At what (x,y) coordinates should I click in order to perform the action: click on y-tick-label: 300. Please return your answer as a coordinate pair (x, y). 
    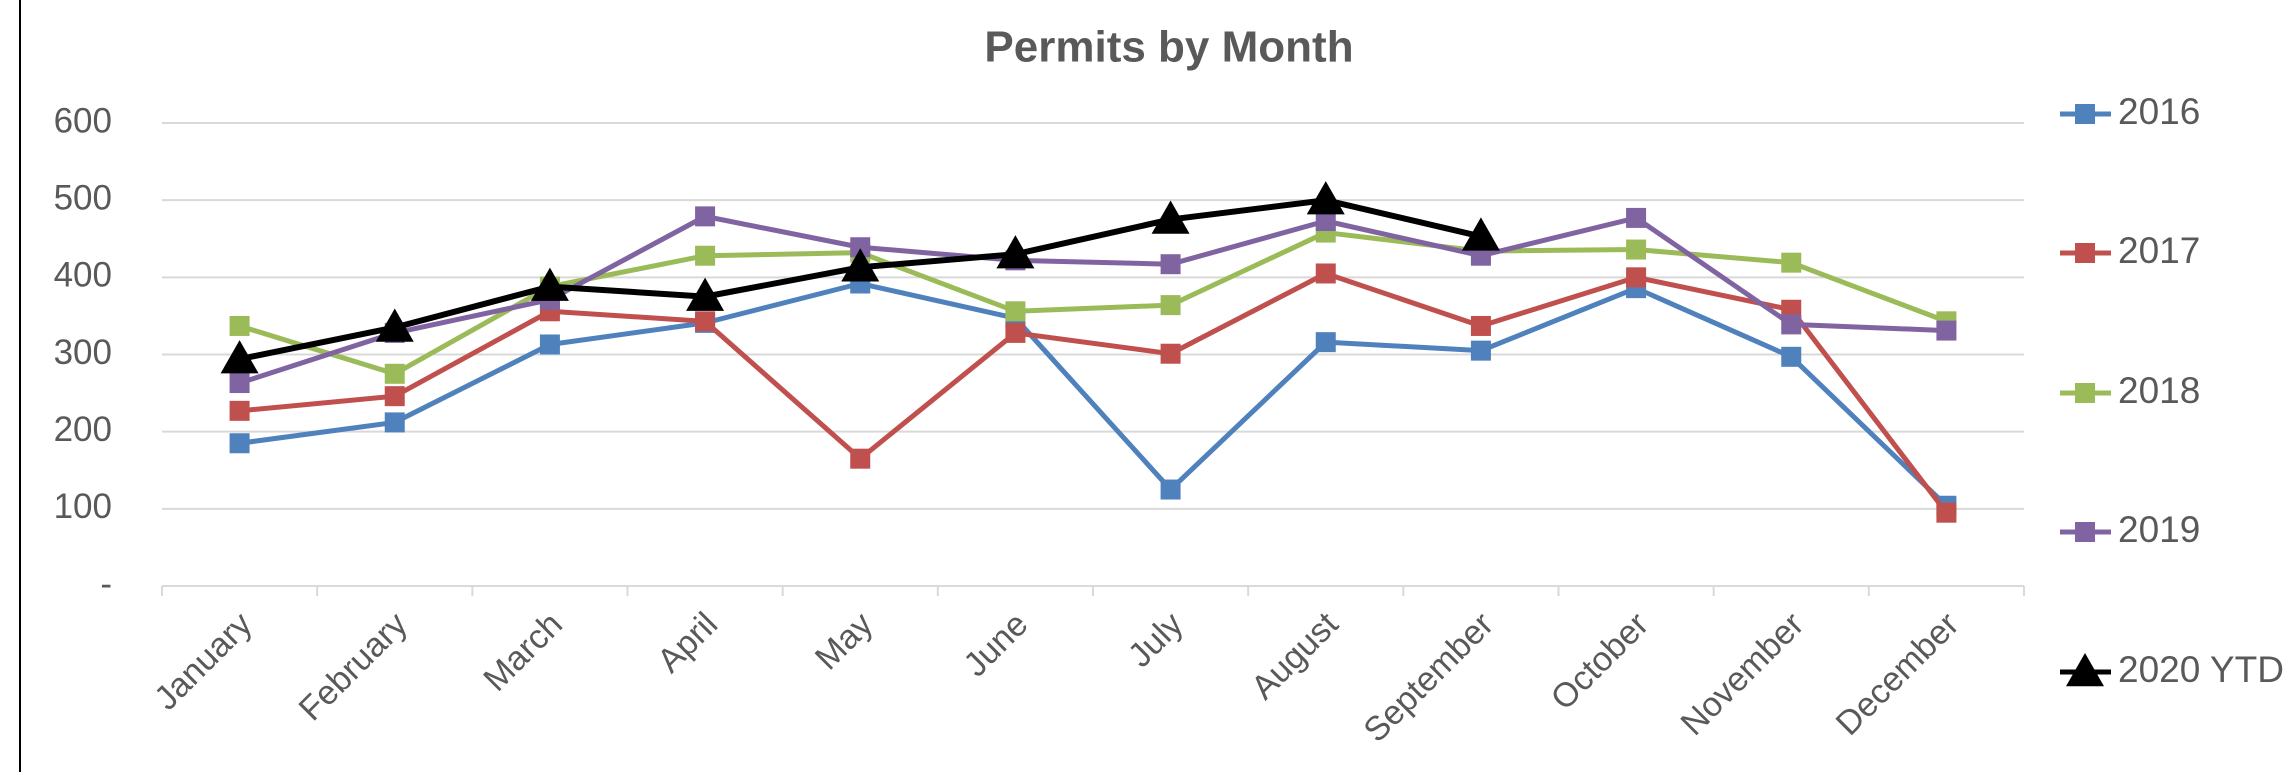
    Looking at the image, I should click on (83, 352).